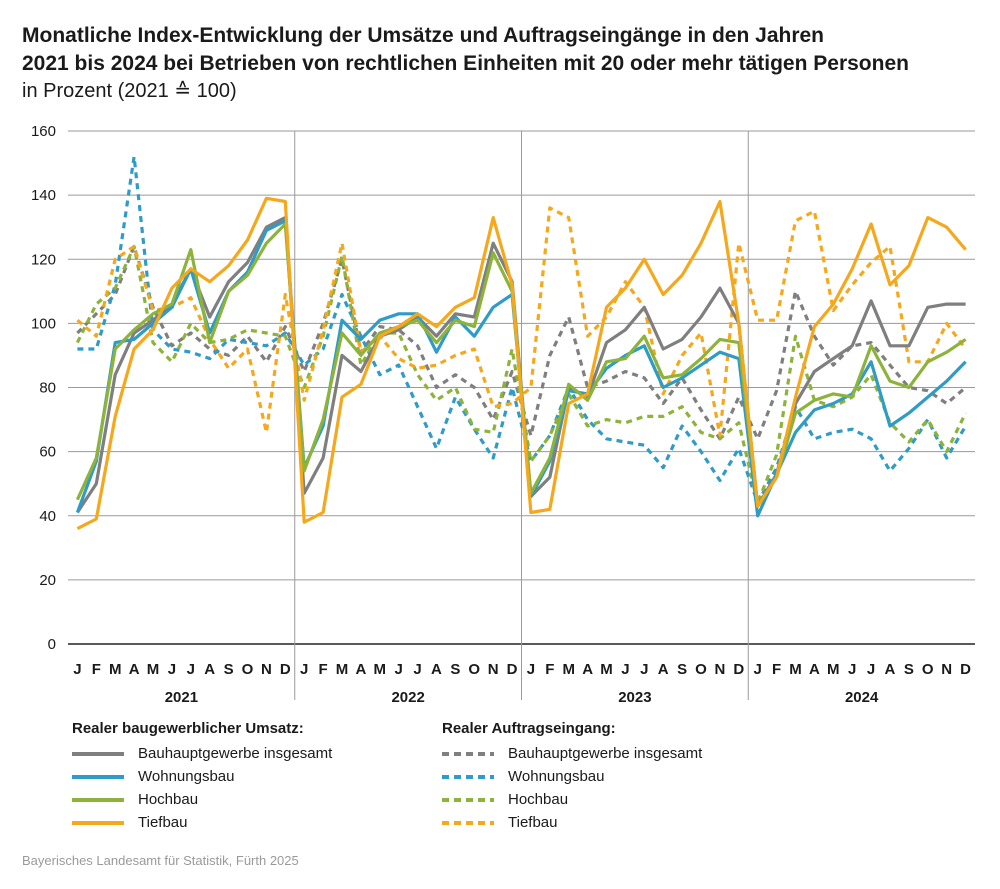  What do you see at coordinates (572, 822) in the screenshot?
I see `legend-item-auftrag-tiefbau: Tiefbau` at bounding box center [572, 822].